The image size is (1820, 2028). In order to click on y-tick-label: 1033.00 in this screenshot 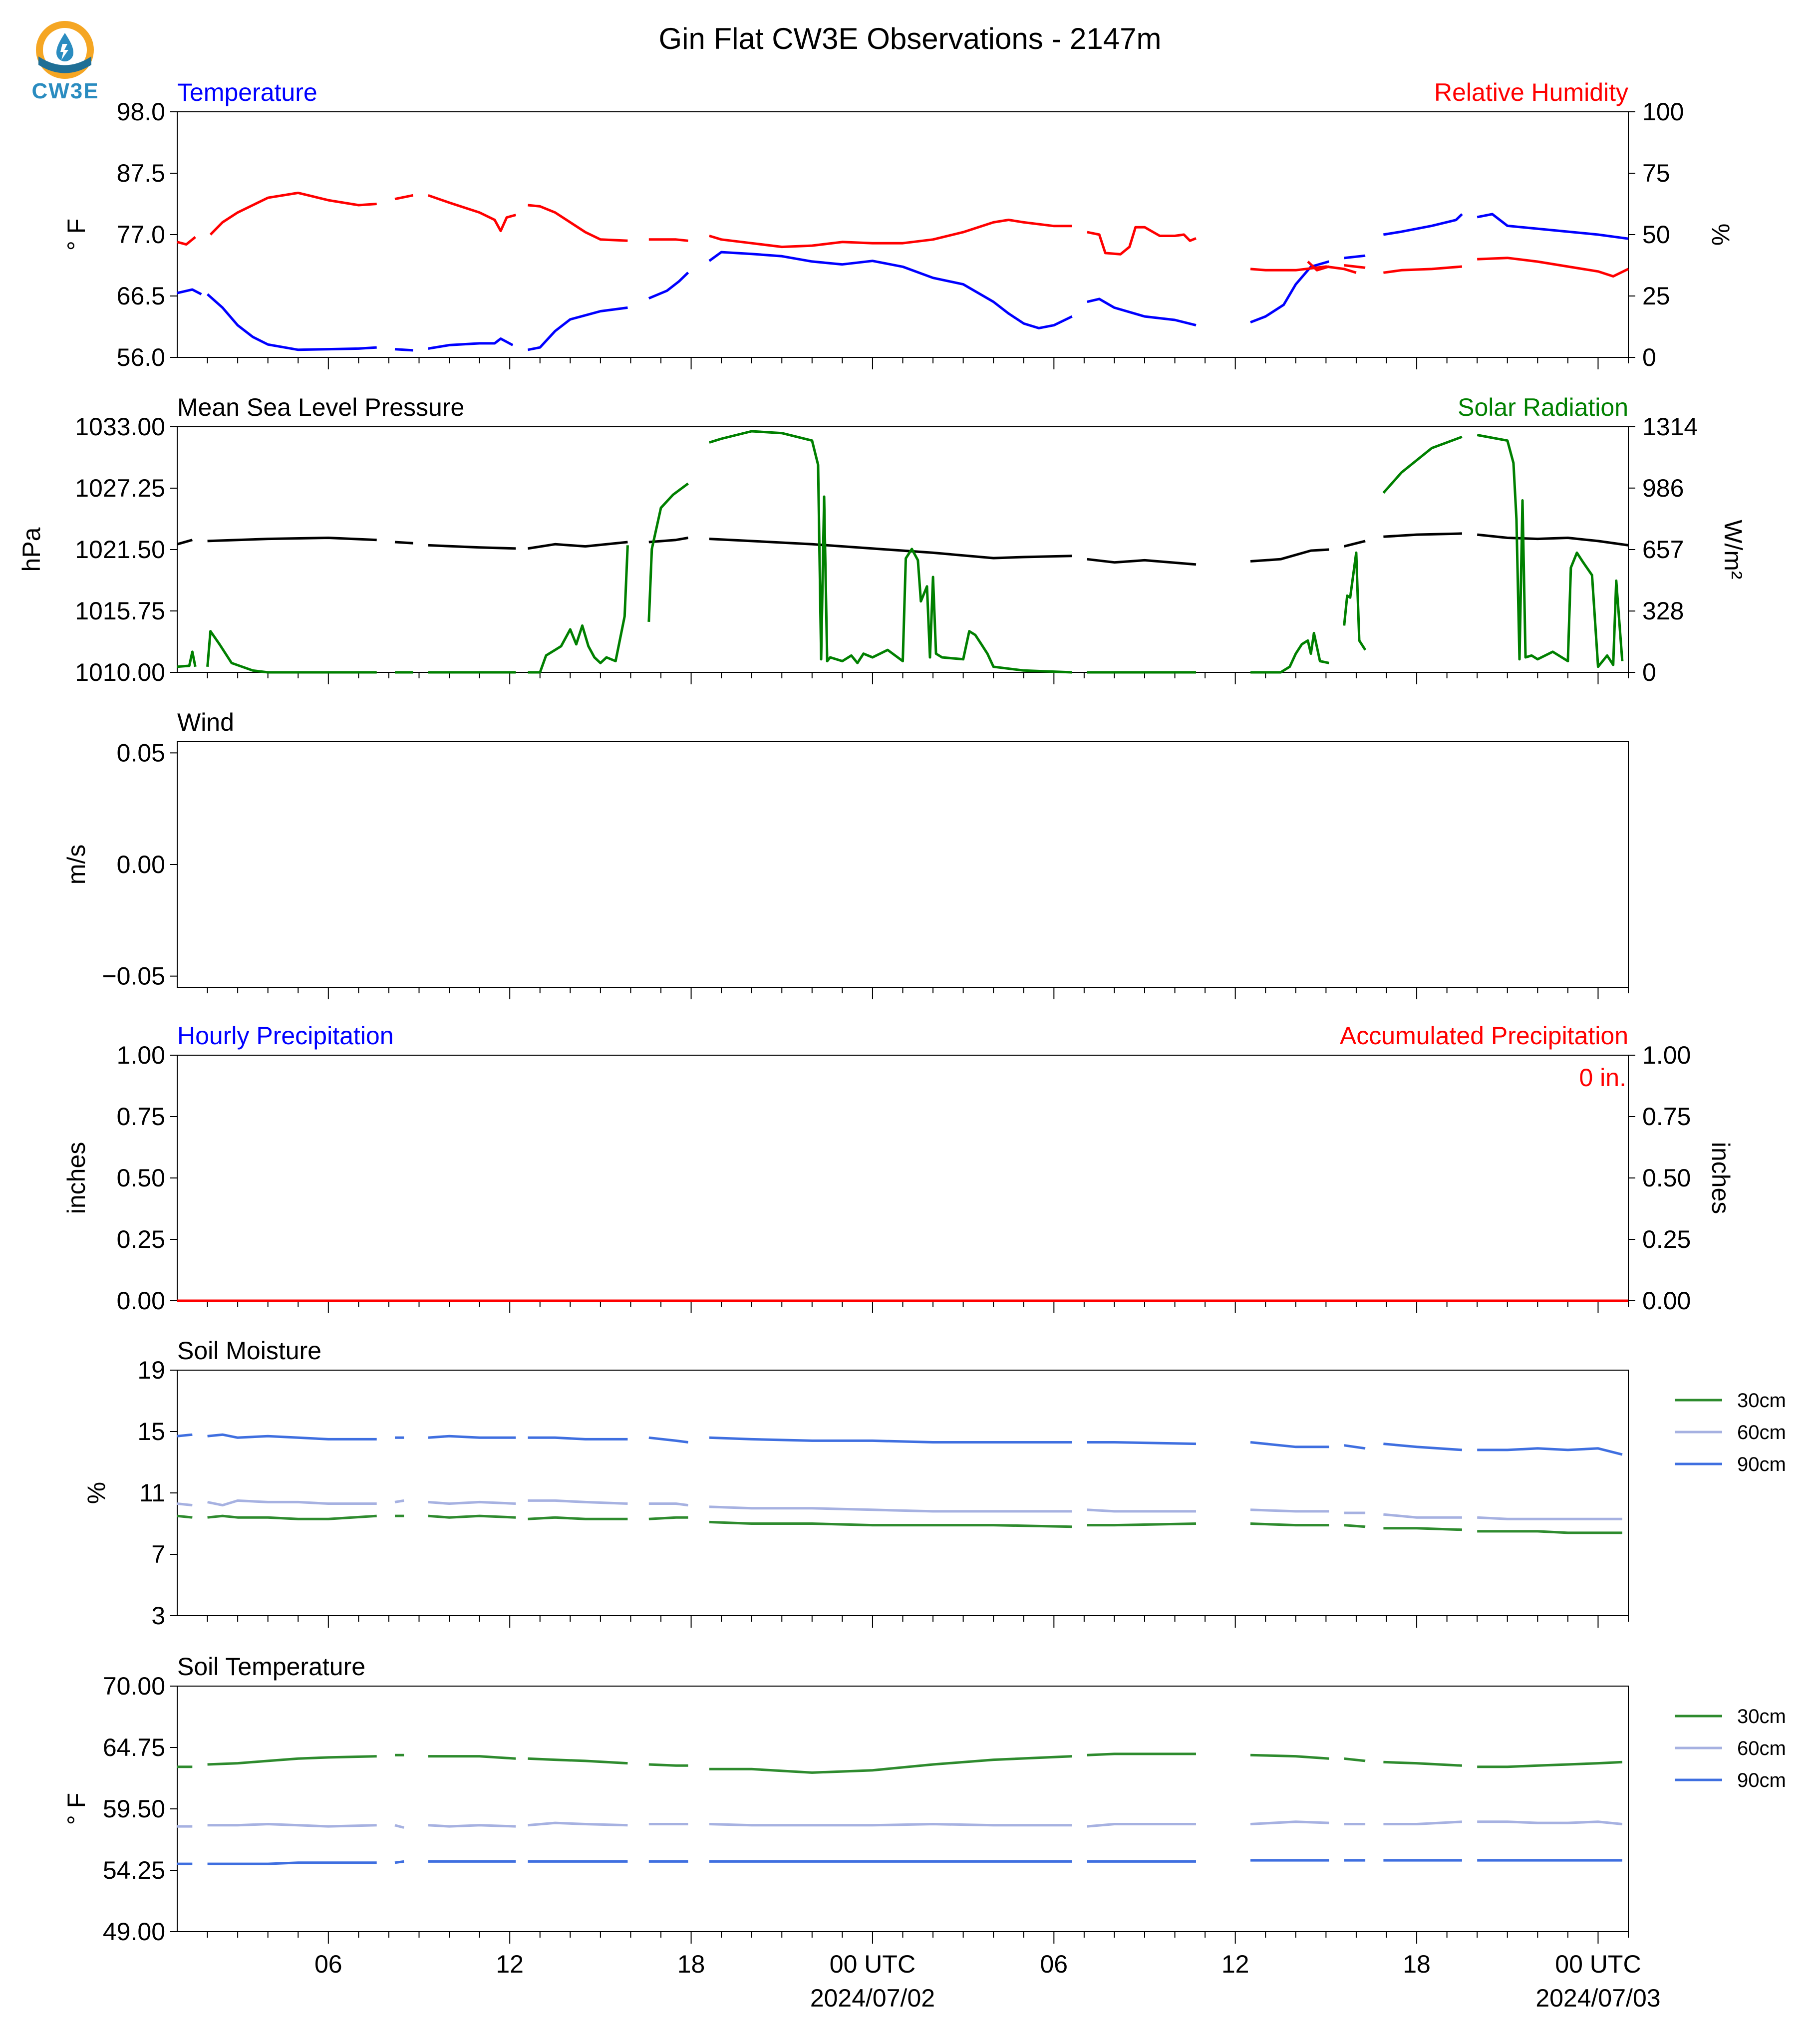, I will do `click(120, 427)`.